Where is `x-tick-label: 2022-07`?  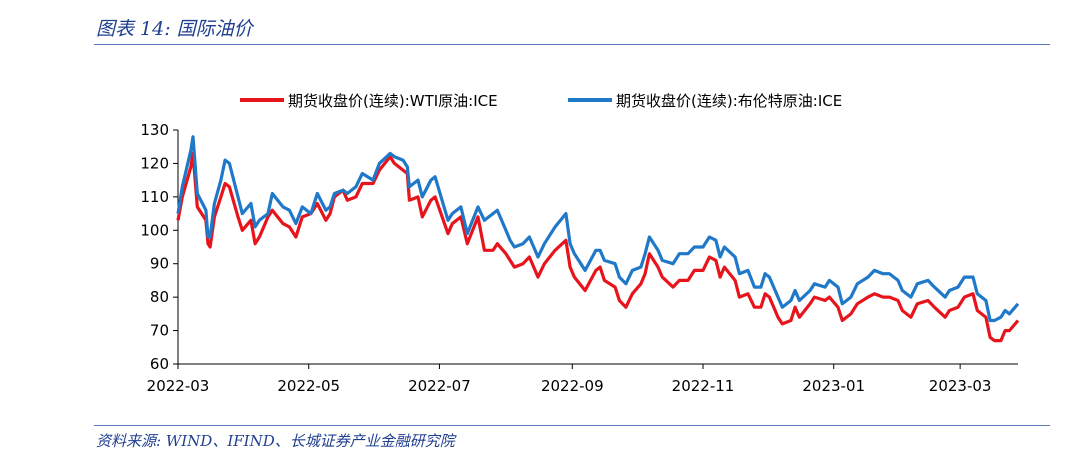 x-tick-label: 2022-07 is located at coordinates (439, 386).